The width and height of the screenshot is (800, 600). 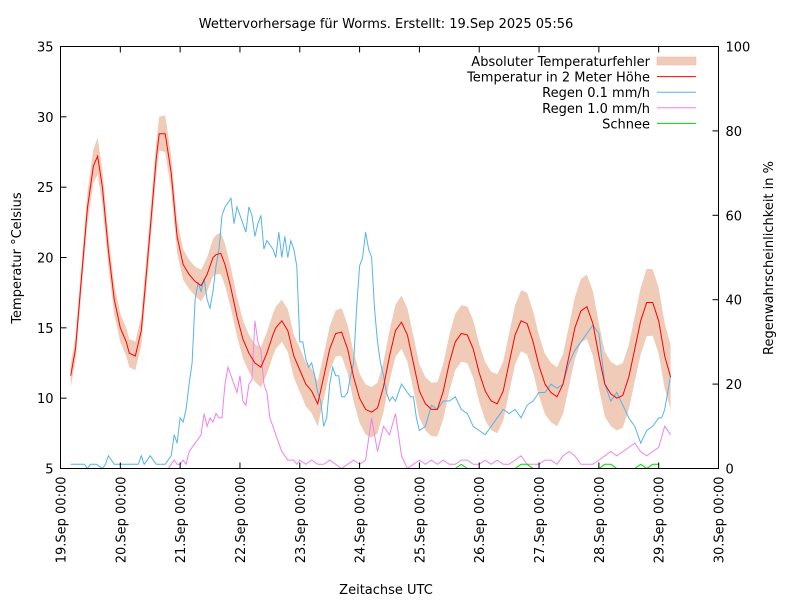 I want to click on x-tick-label: 21.Sep 00:00, so click(x=181, y=520).